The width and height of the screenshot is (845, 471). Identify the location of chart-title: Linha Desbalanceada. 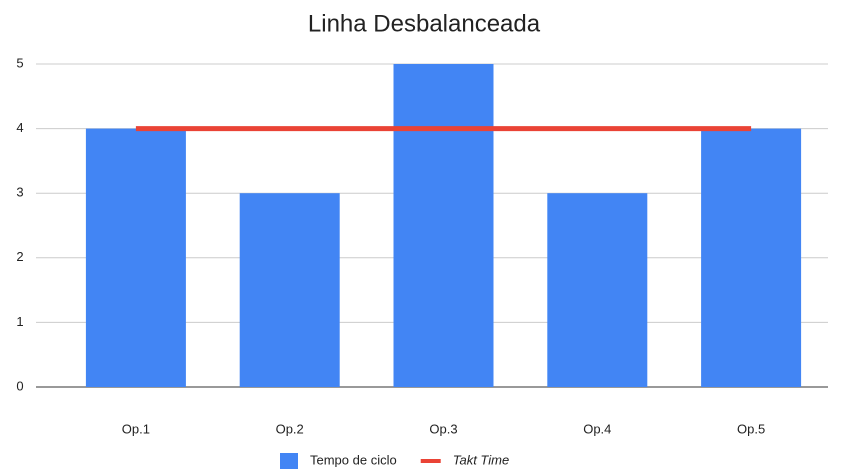
(424, 23).